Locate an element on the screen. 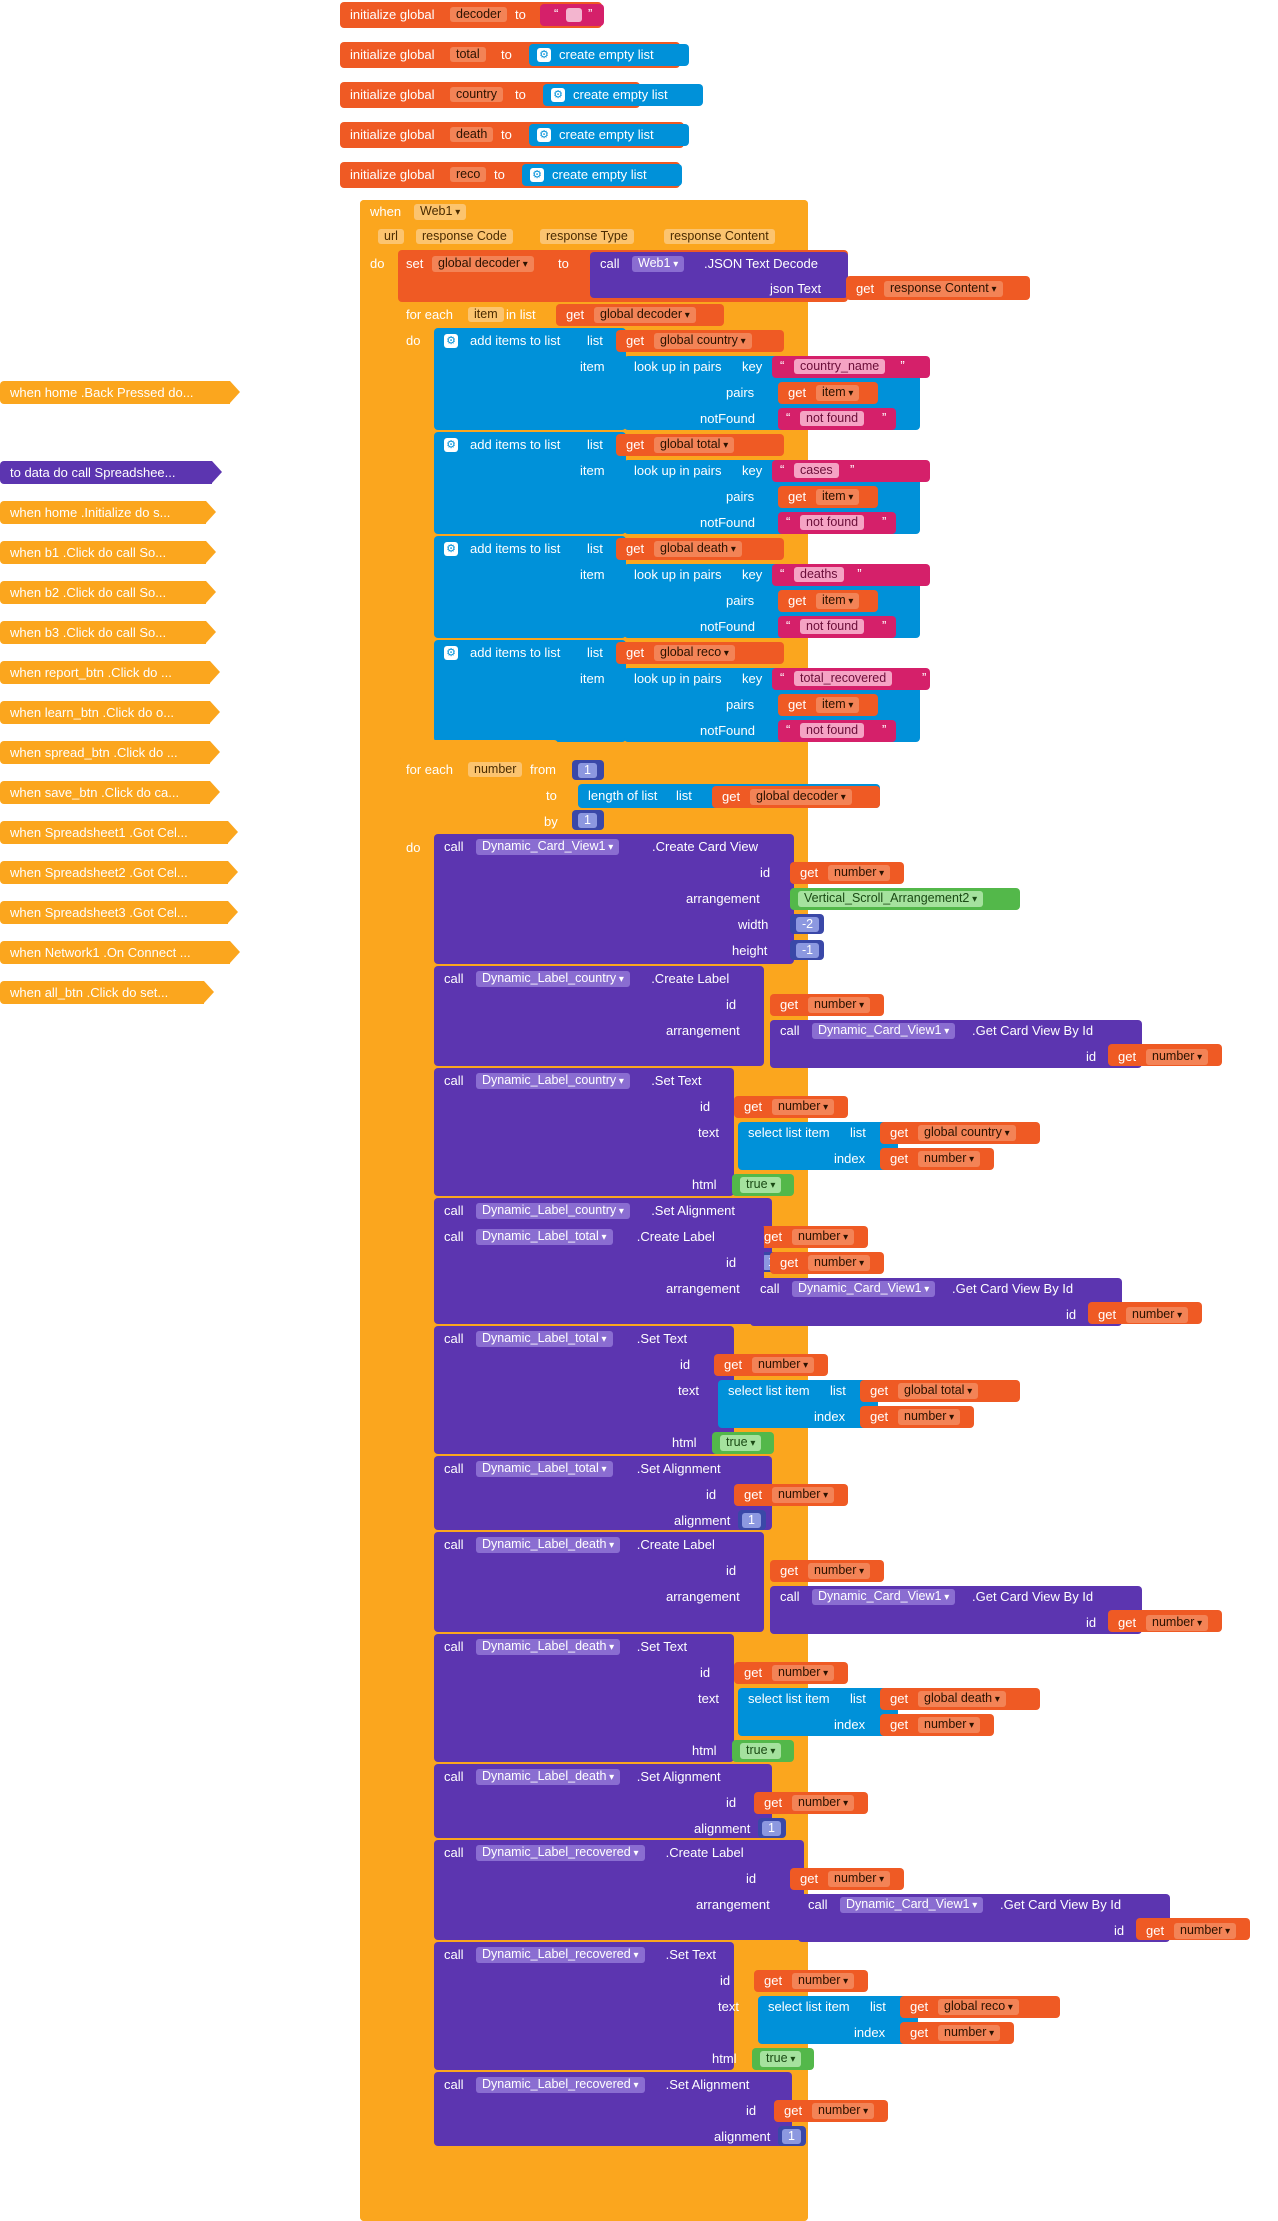  event-component-dropdown: Web1 is located at coordinates (440, 212).